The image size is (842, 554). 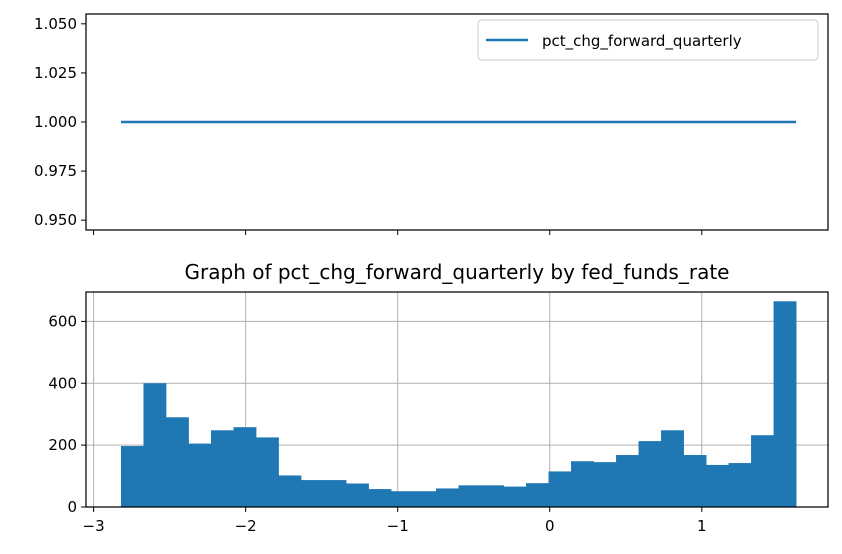 I want to click on top-y-tick-label: 1.050, so click(x=55, y=24).